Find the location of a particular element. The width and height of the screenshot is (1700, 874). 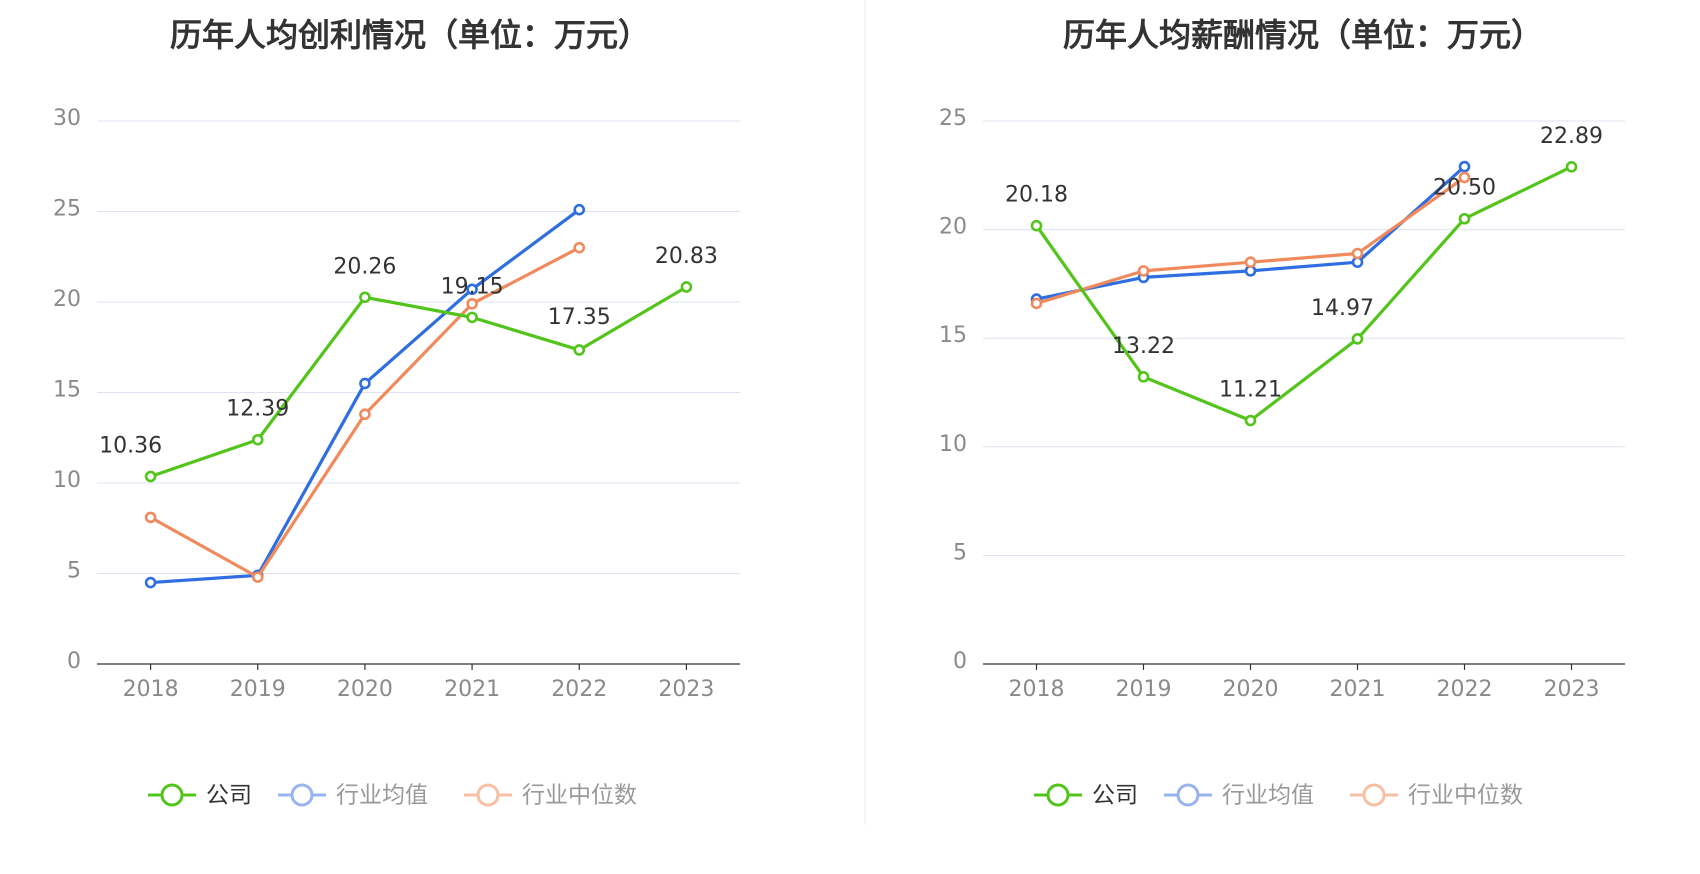

series-line-行业均值 is located at coordinates (1250, 233).